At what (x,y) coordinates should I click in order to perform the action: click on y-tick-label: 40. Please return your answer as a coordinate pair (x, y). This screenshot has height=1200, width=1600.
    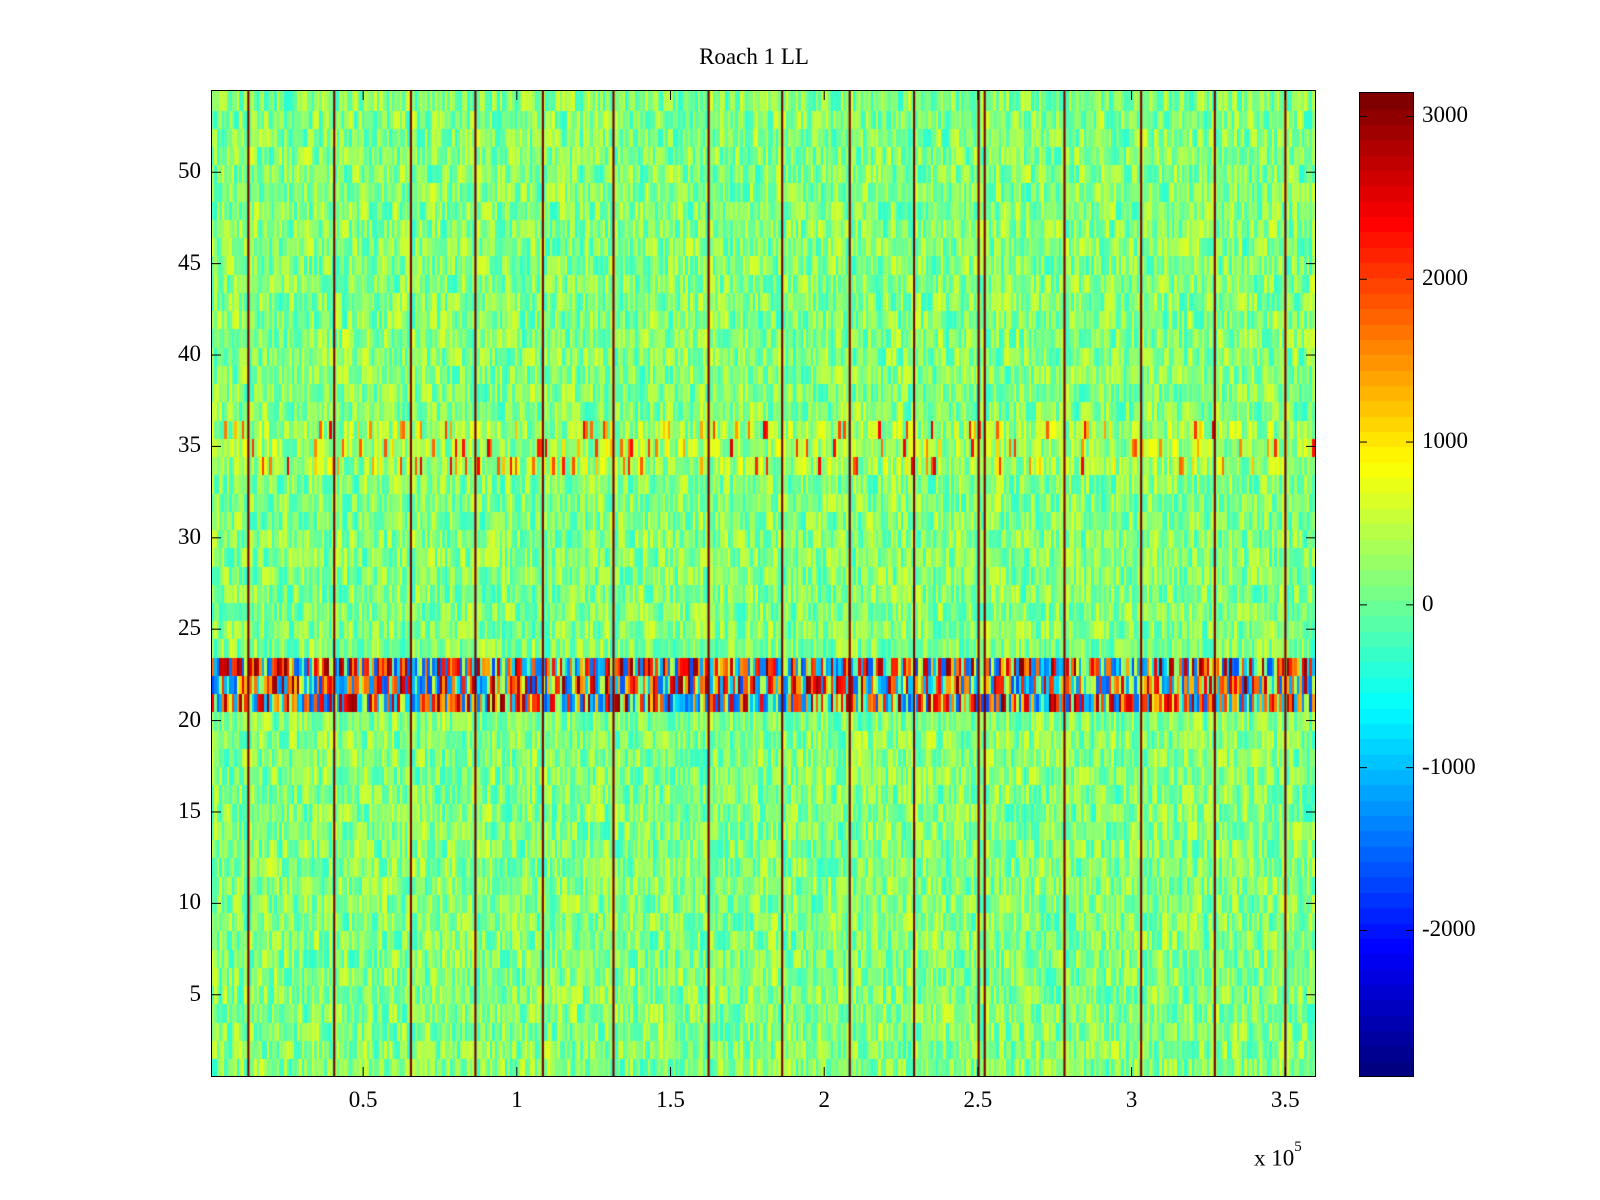
    Looking at the image, I should click on (189, 354).